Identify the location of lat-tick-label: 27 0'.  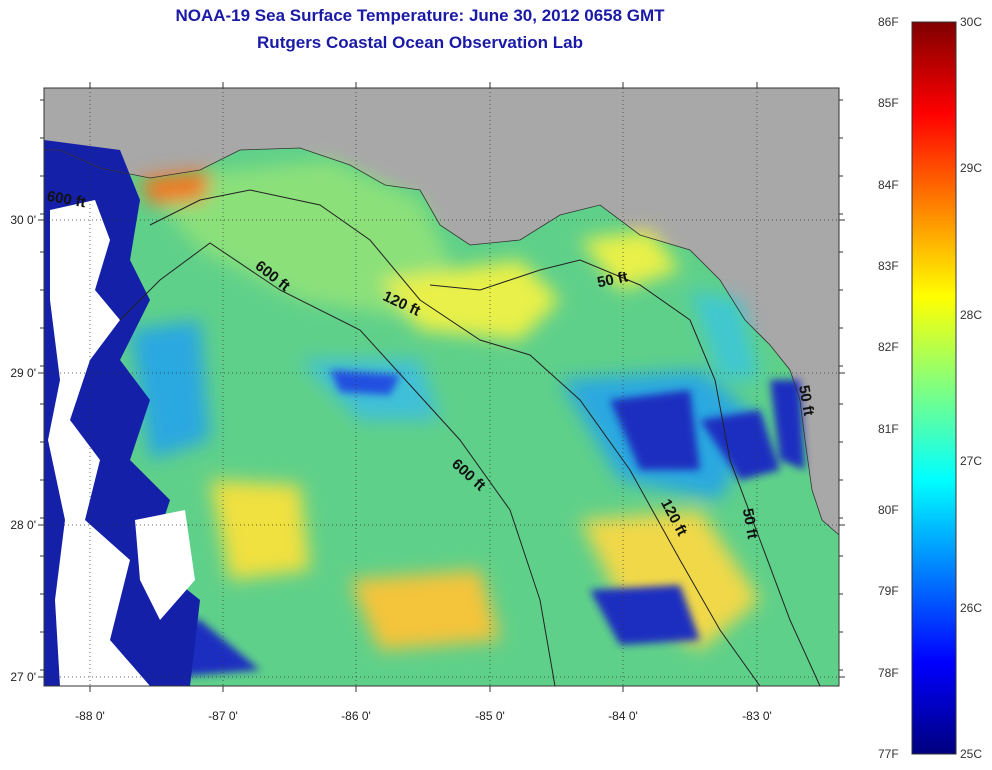
(23, 677).